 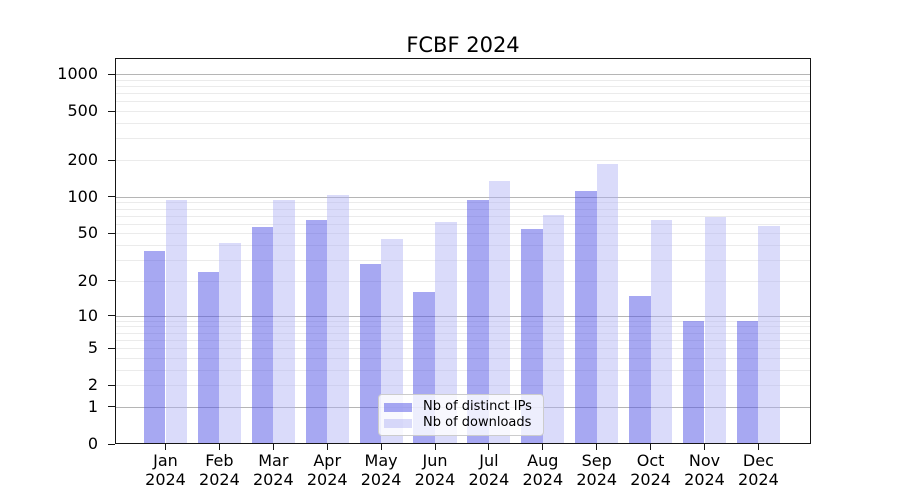 I want to click on legend: Nb of distinct IPs Nb of downloads, so click(x=461, y=415).